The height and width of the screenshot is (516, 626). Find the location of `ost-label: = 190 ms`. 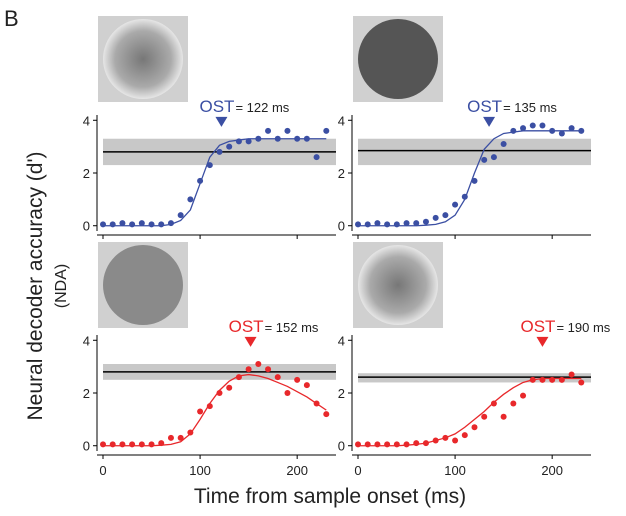

ost-label: = 190 ms is located at coordinates (583, 327).